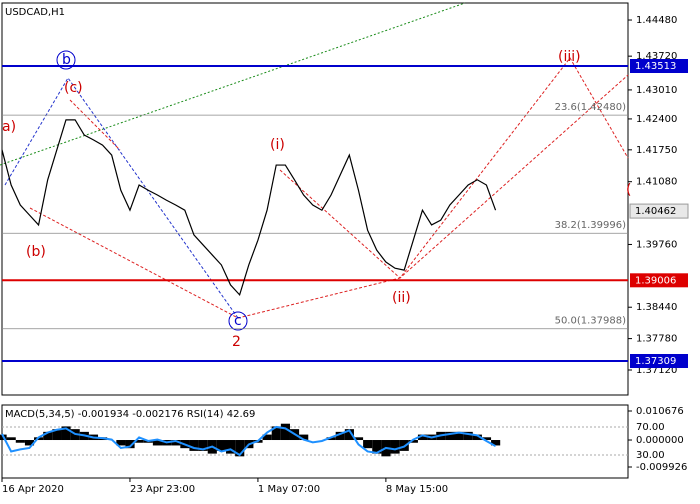  Describe the element at coordinates (95, 125) in the screenshot. I see `wave-line` at that location.